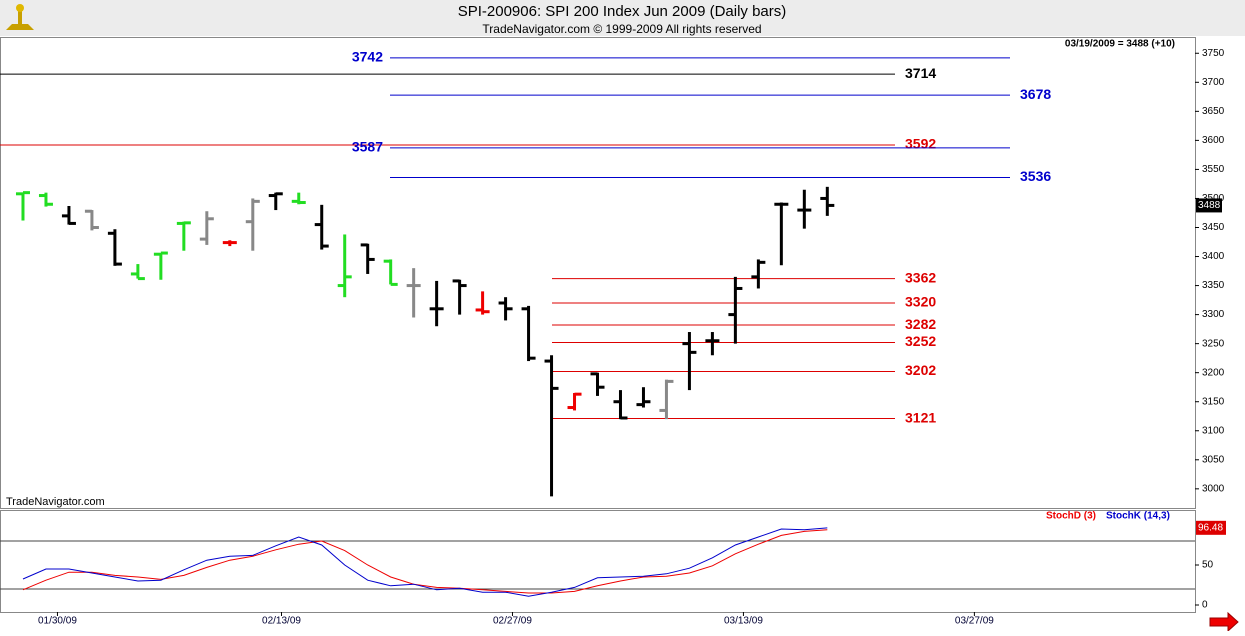  I want to click on level-label: 3320, so click(920, 302).